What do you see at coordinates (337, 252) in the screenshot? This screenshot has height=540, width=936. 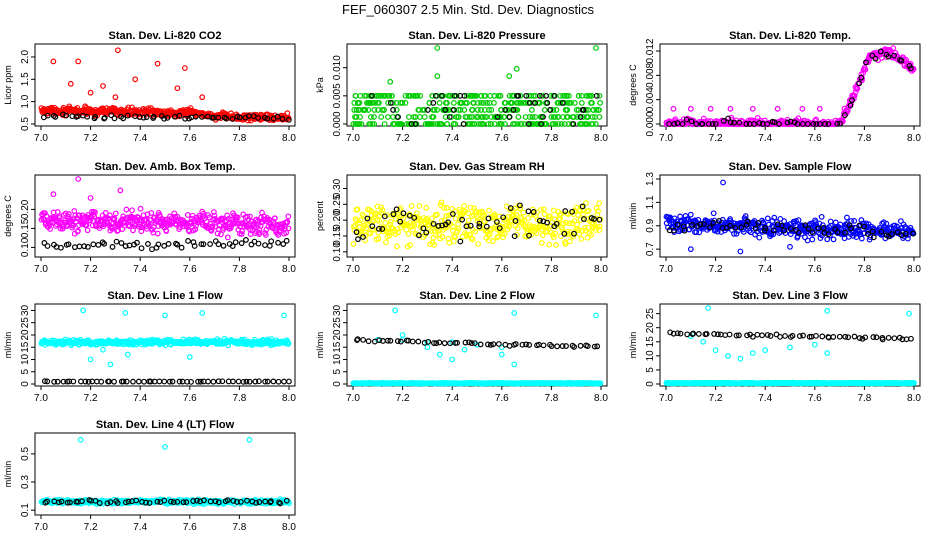 I see `y-tick-label: 0.10` at bounding box center [337, 252].